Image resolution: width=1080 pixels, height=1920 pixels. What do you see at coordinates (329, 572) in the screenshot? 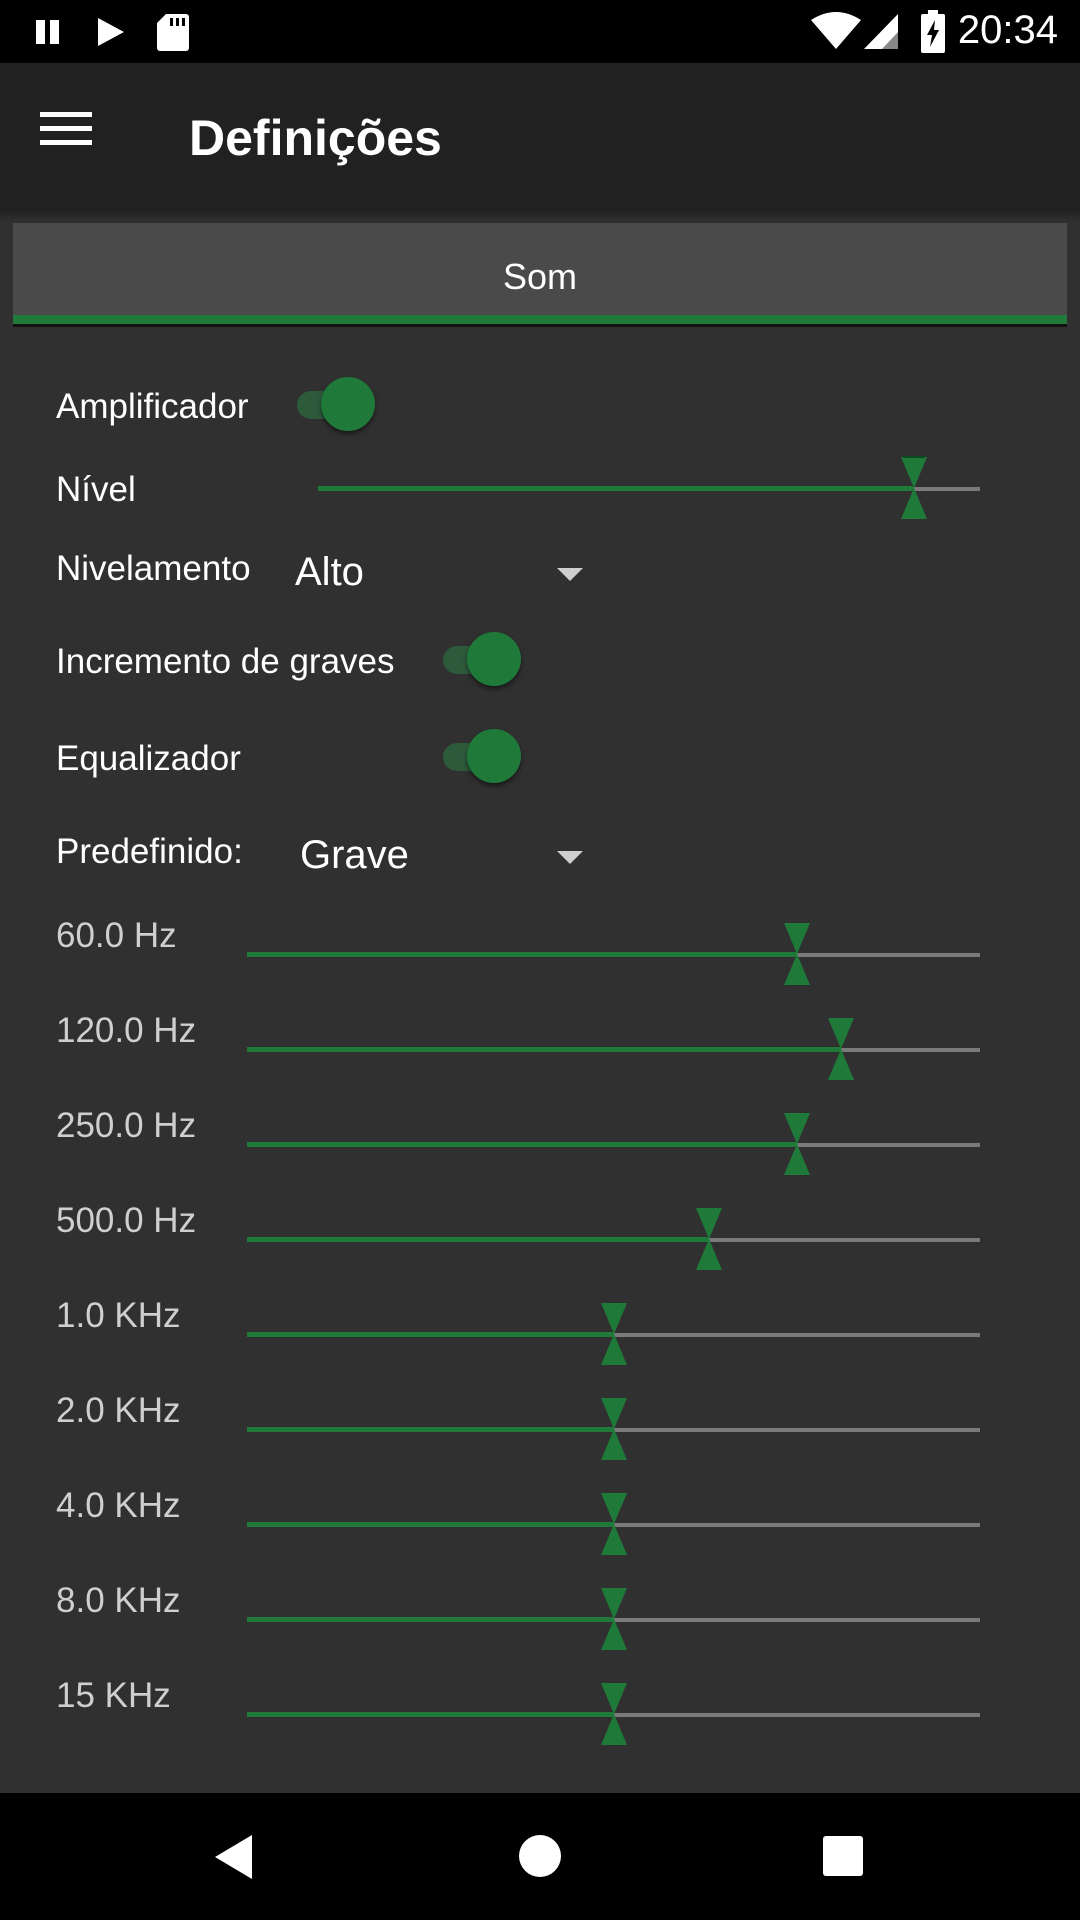
I see `leveling-value: Alto` at bounding box center [329, 572].